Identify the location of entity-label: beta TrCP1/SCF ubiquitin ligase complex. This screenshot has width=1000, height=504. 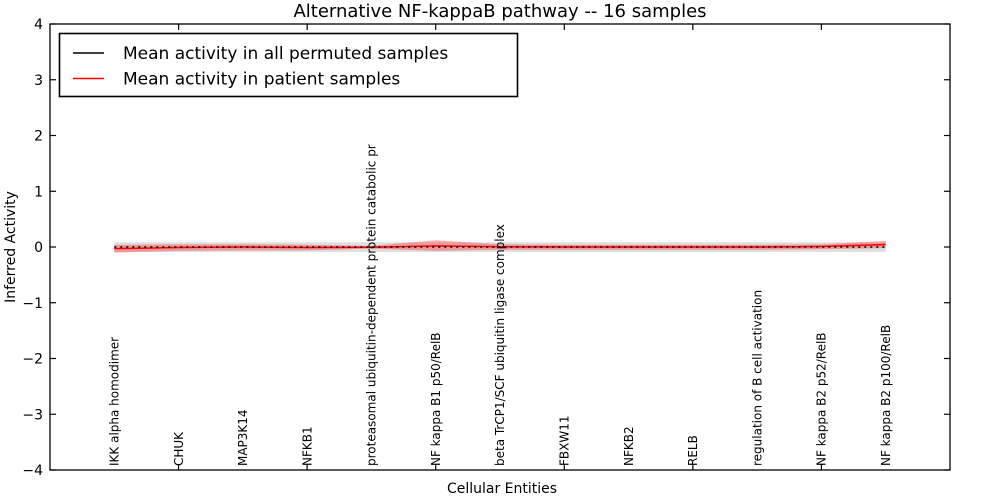
(500, 345).